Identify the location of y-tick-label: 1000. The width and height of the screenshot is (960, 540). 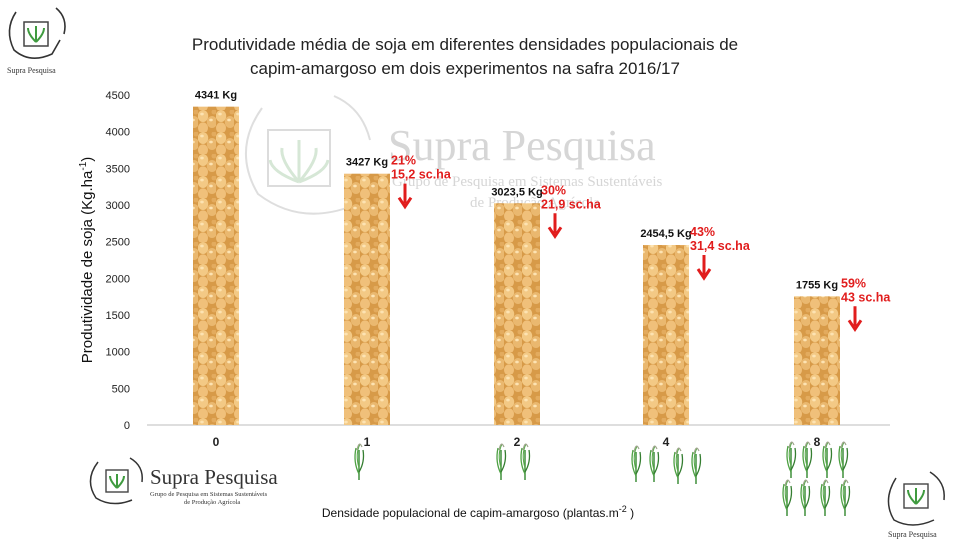
(118, 353).